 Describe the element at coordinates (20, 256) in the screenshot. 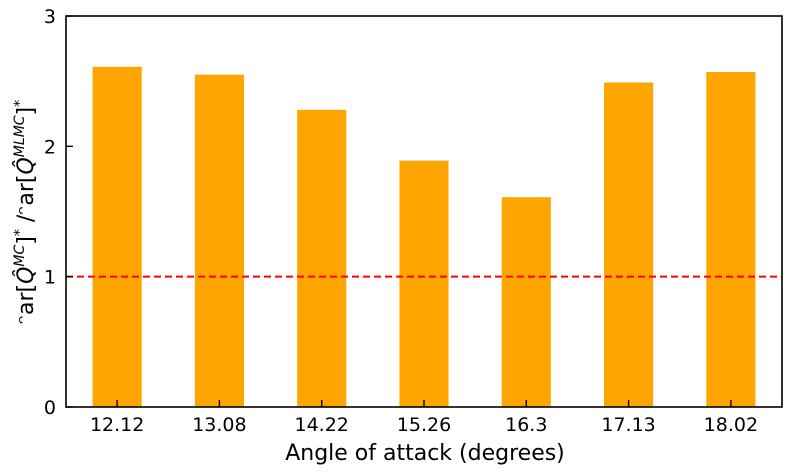

I see `y-label-sup-mc: MC` at that location.